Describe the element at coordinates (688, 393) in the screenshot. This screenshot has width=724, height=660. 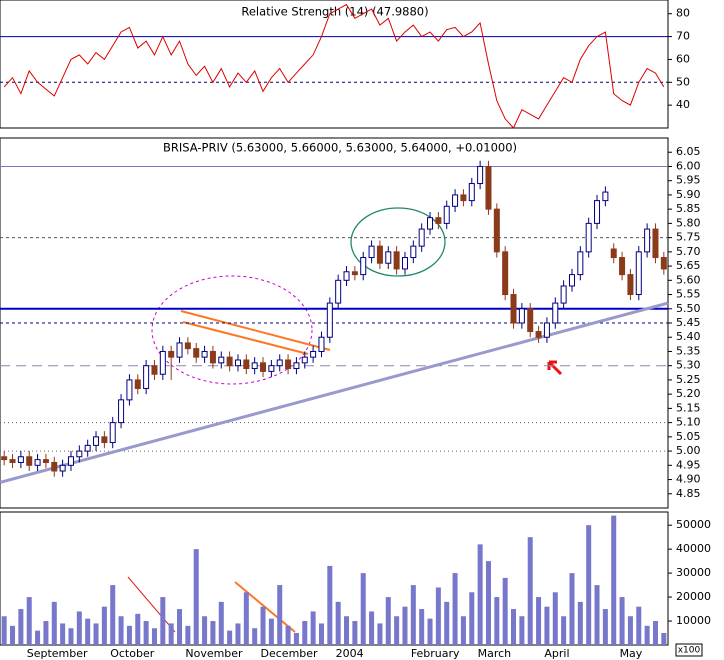
I see `y-tick-label: 5.20` at that location.